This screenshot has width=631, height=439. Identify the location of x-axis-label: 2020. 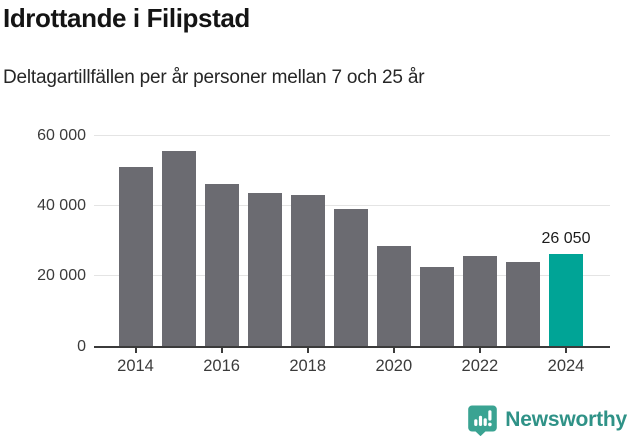
(394, 366).